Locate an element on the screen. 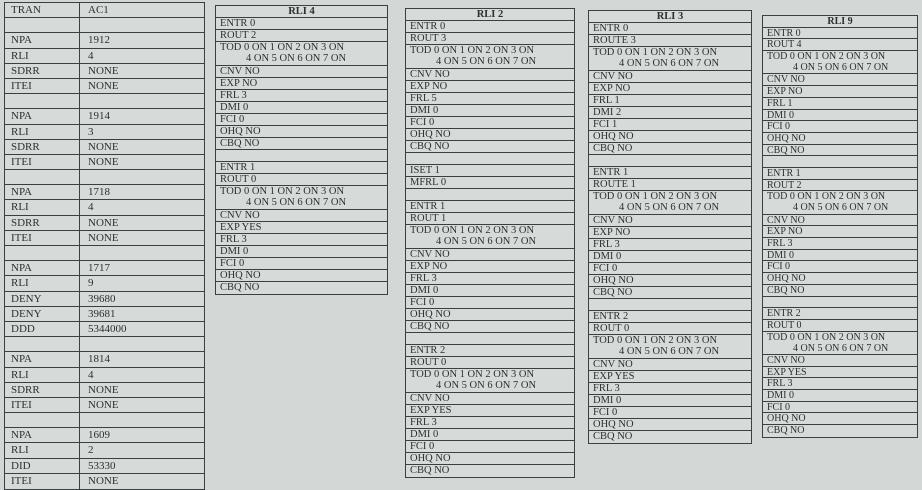 The image size is (922, 490). table-row: ENTR 1 is located at coordinates (301, 168).